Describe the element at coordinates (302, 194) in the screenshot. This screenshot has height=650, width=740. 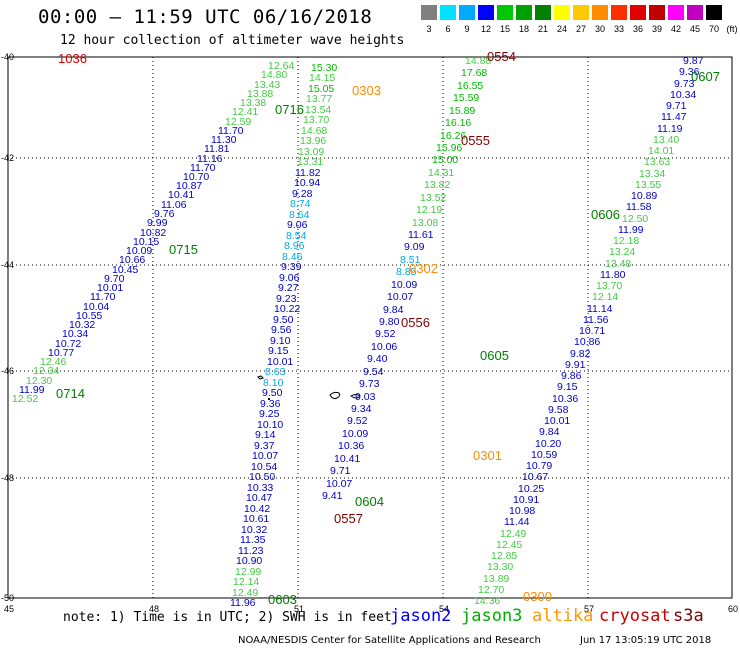
I see `wave-height-value: 9.28` at that location.